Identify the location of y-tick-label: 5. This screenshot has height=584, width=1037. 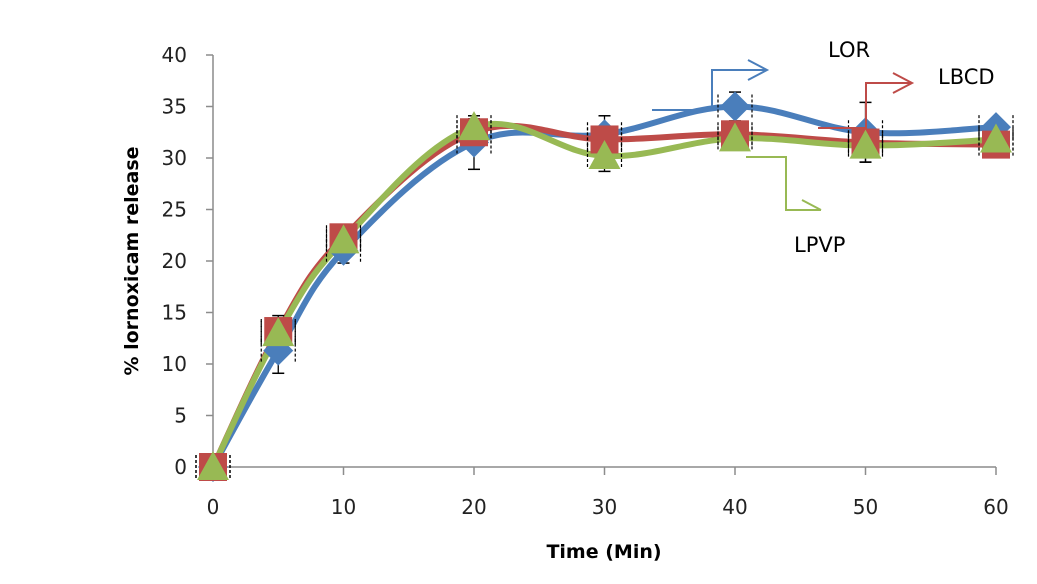
(180, 416).